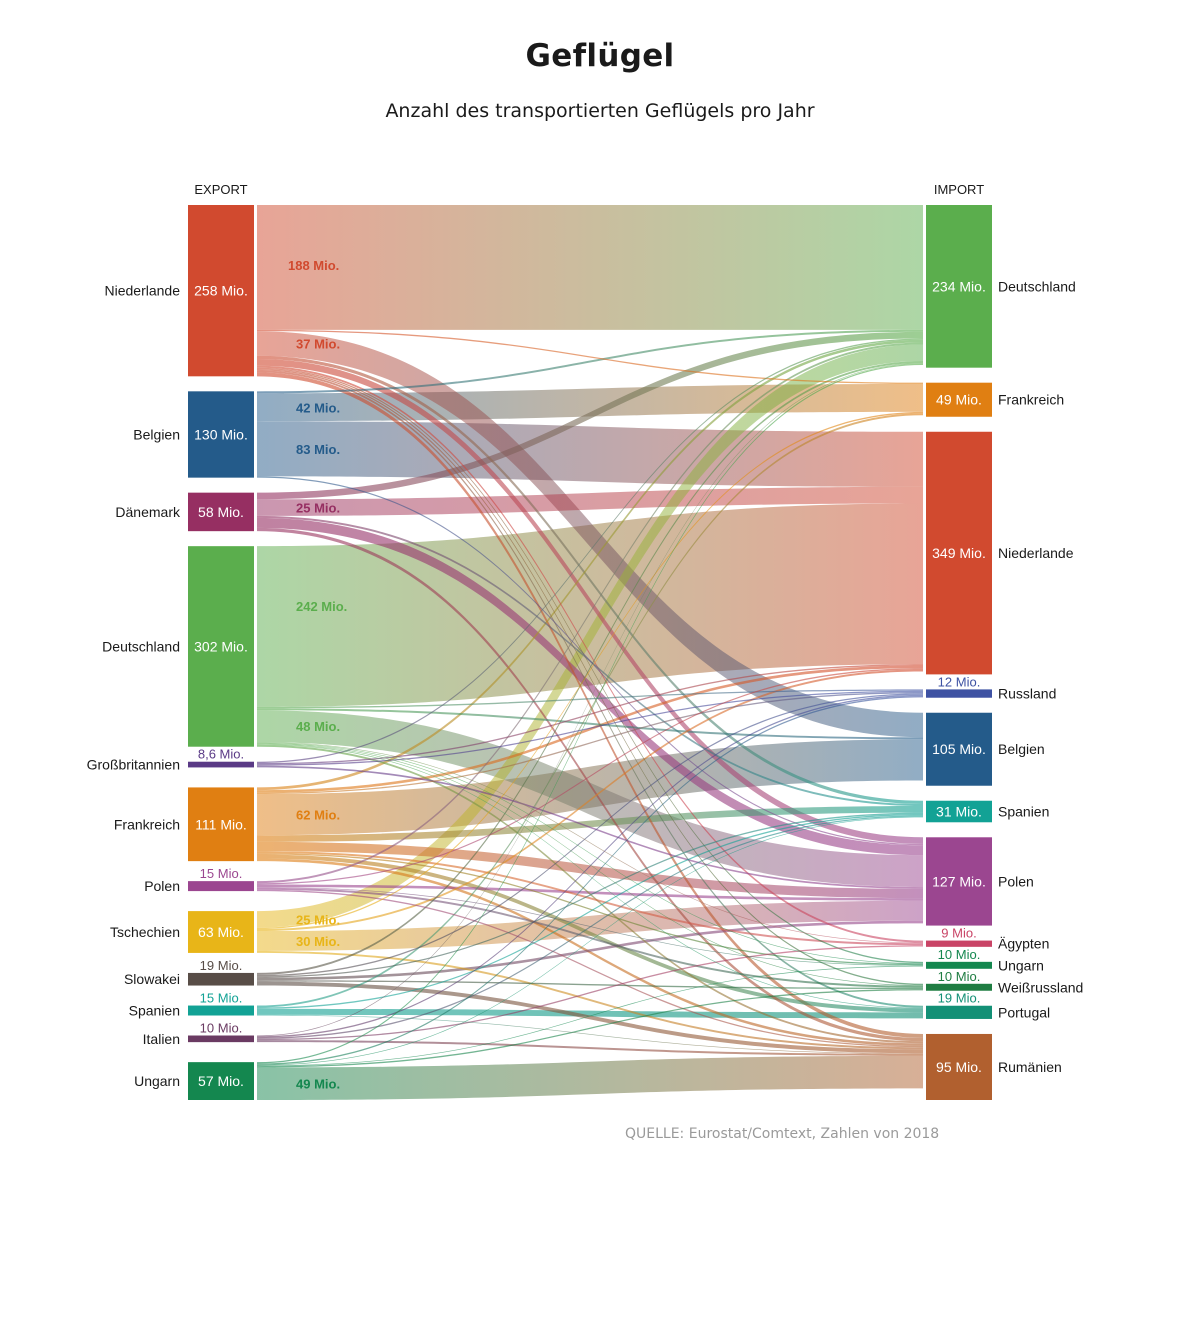 This screenshot has width=1200, height=1344. I want to click on import-value-ungarn: 10 Mio., so click(959, 954).